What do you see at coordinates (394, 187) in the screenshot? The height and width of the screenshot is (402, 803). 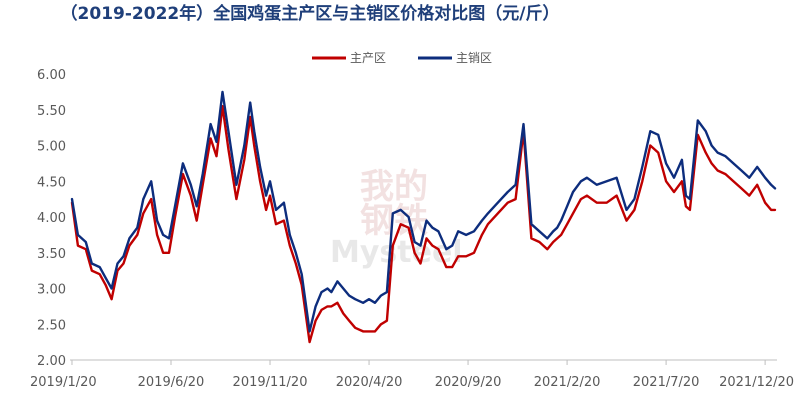 I see `watermark-text-1: 我的` at bounding box center [394, 187].